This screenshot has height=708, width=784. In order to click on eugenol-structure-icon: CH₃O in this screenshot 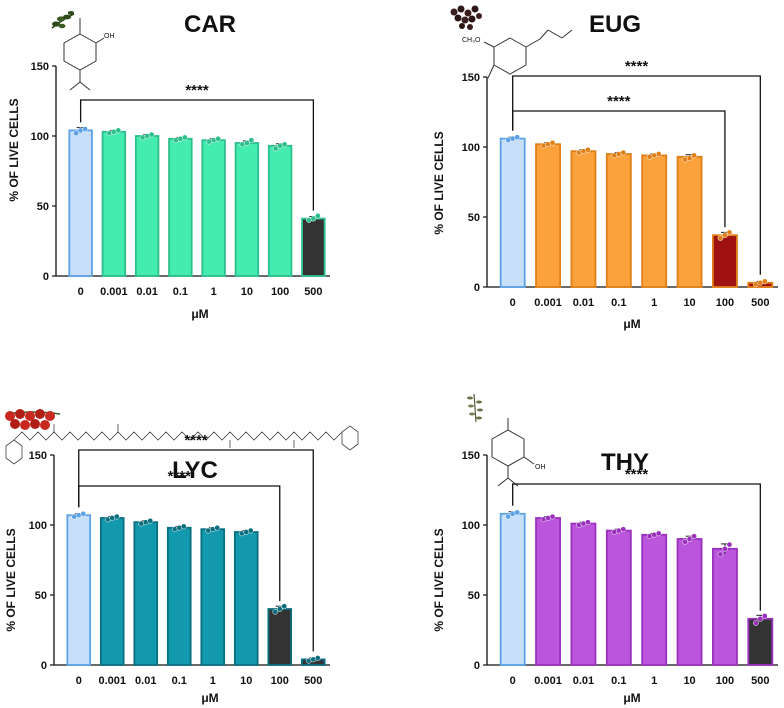, I will do `click(517, 54)`.